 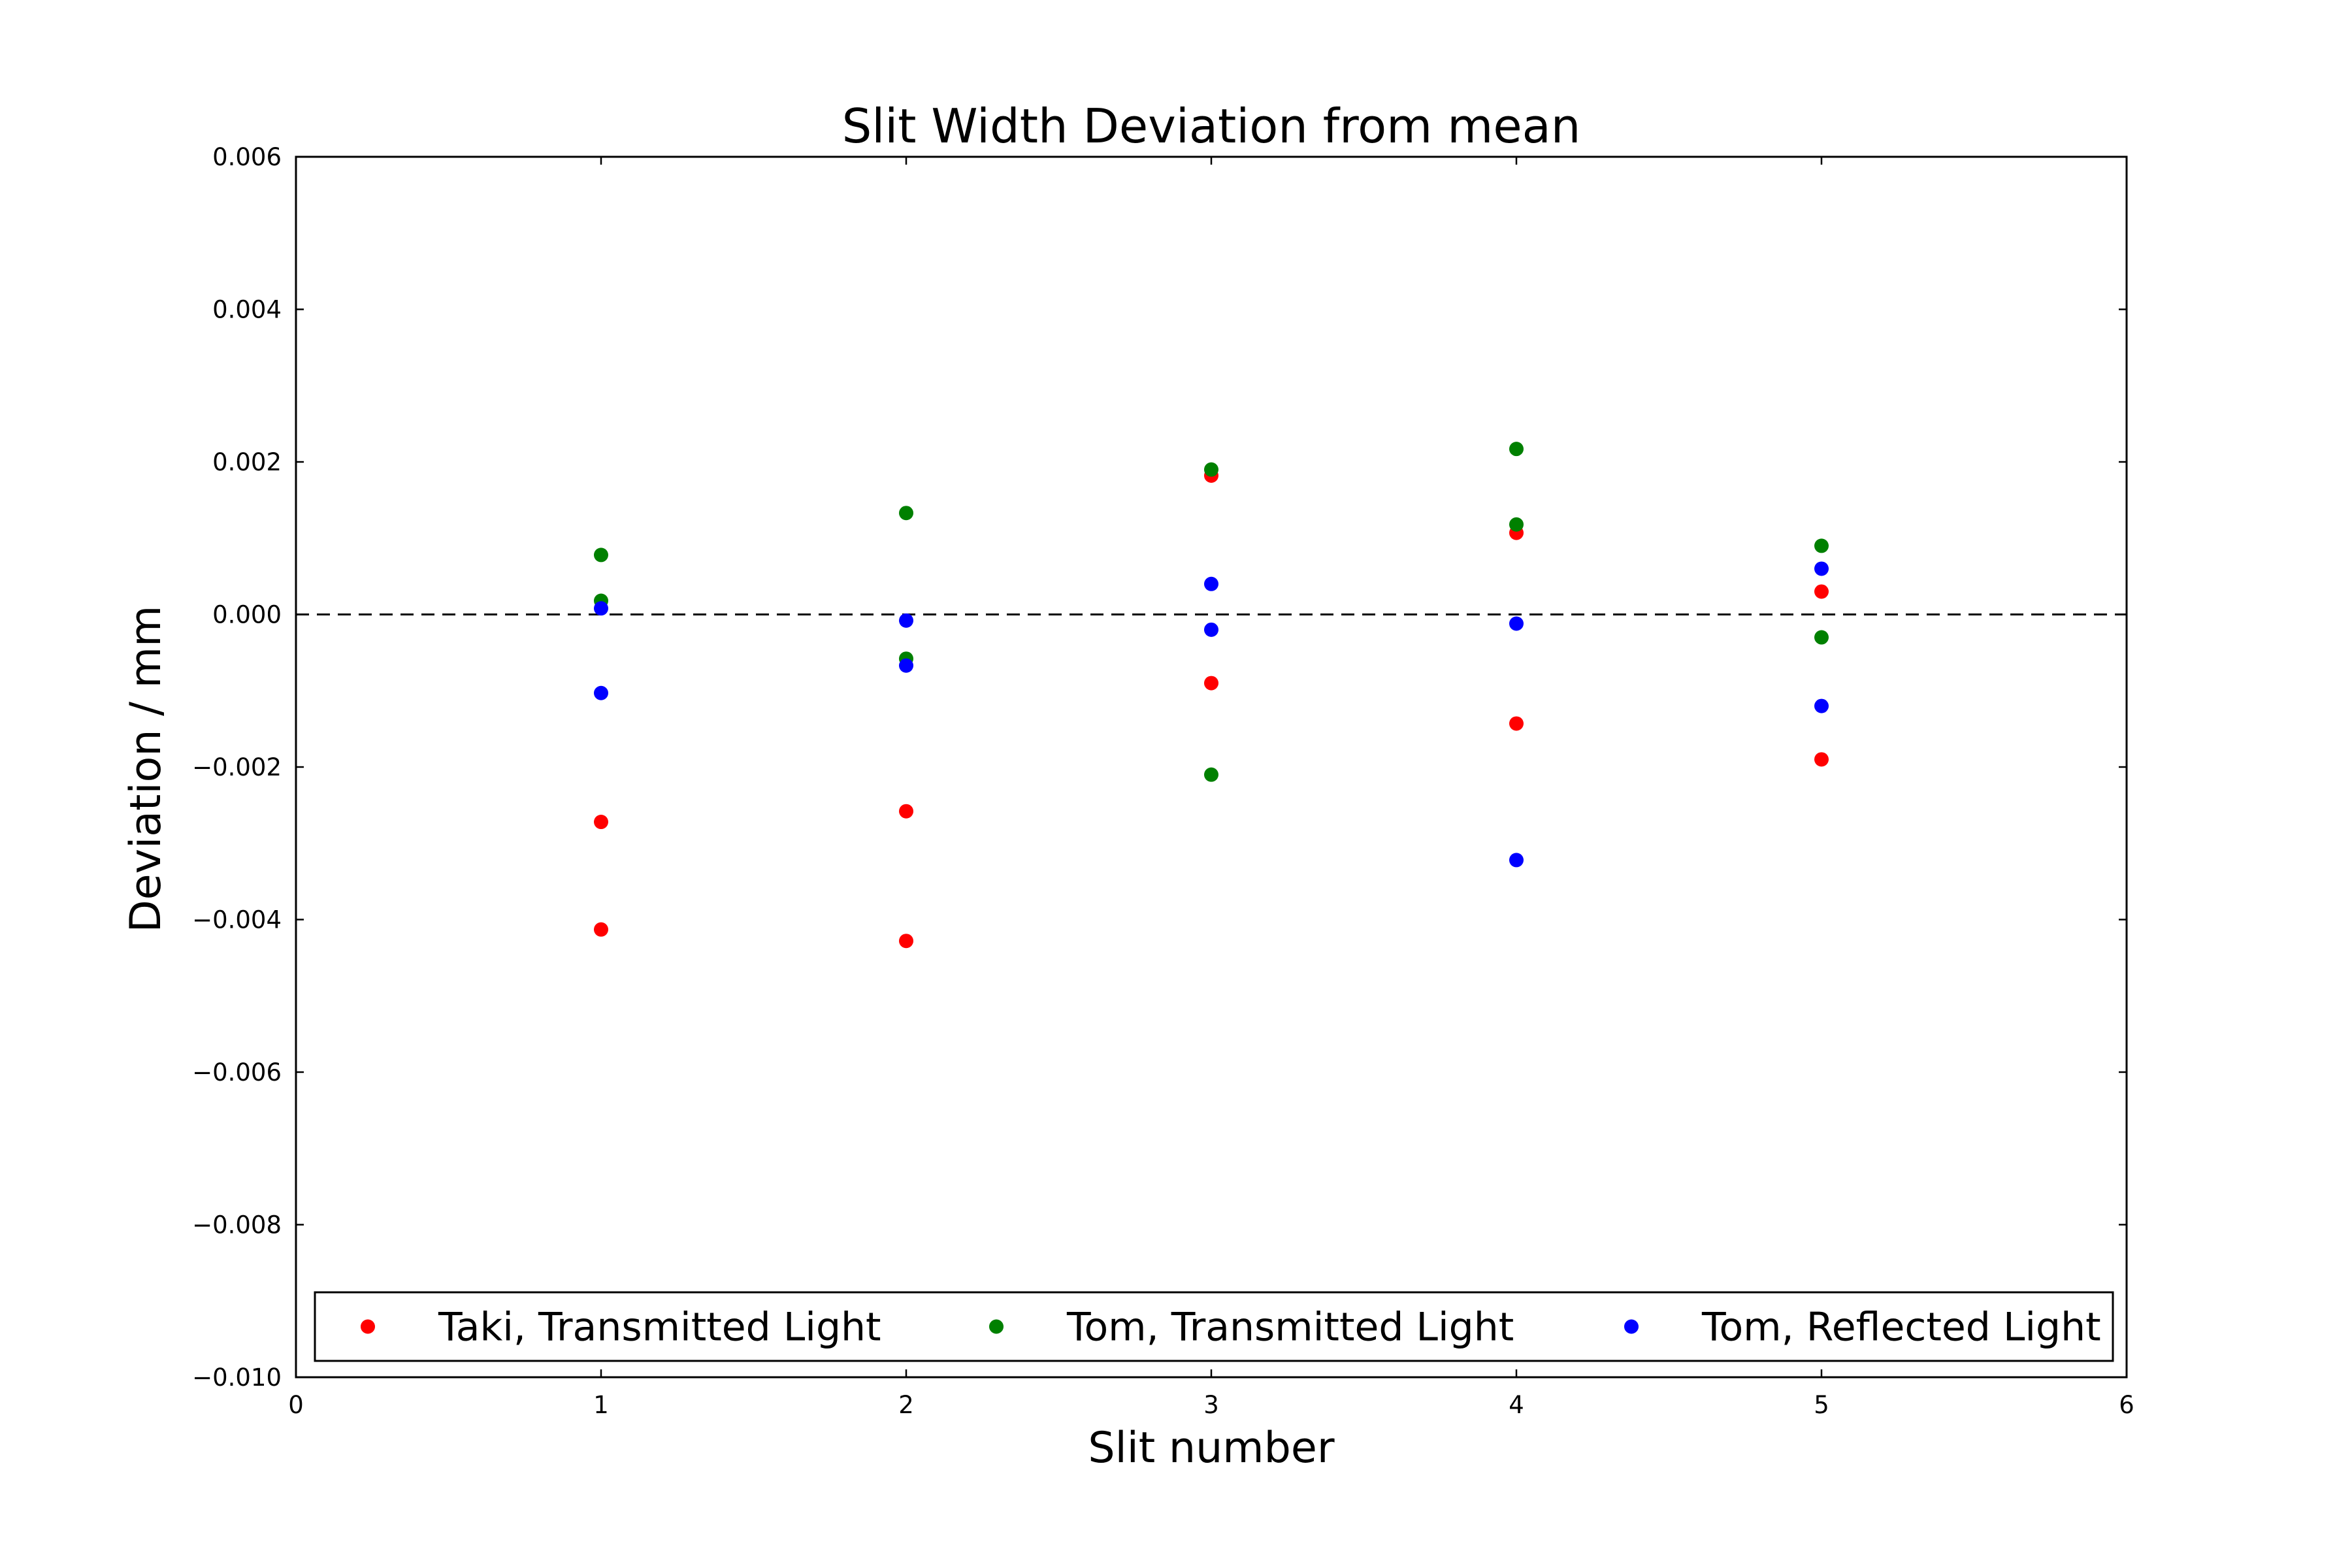 I want to click on legend-box, so click(x=1214, y=1326).